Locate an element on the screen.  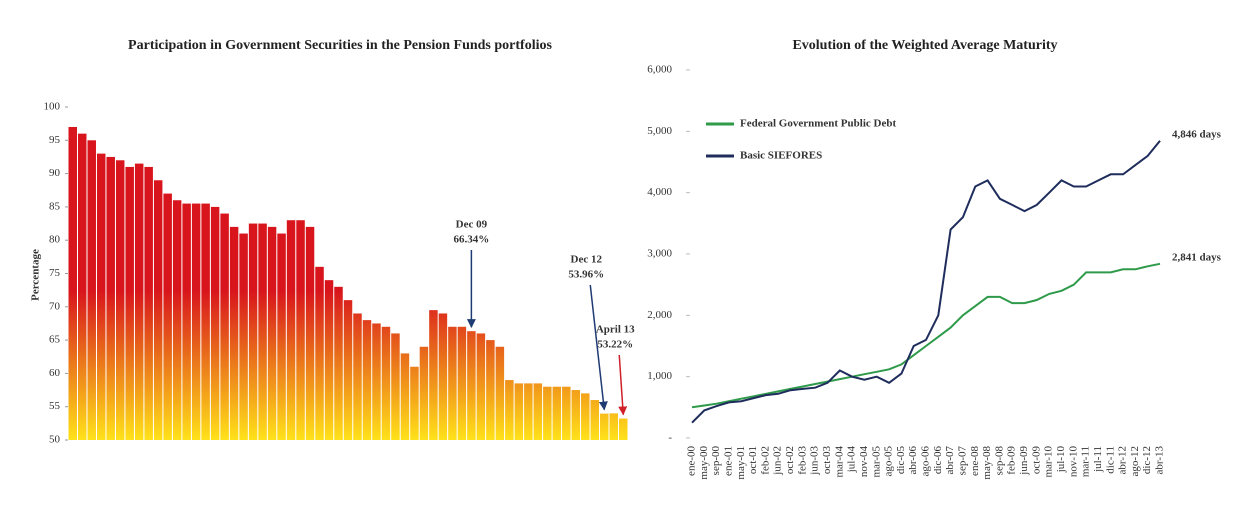
x-tick-label: dic-11 is located at coordinates (1110, 460).